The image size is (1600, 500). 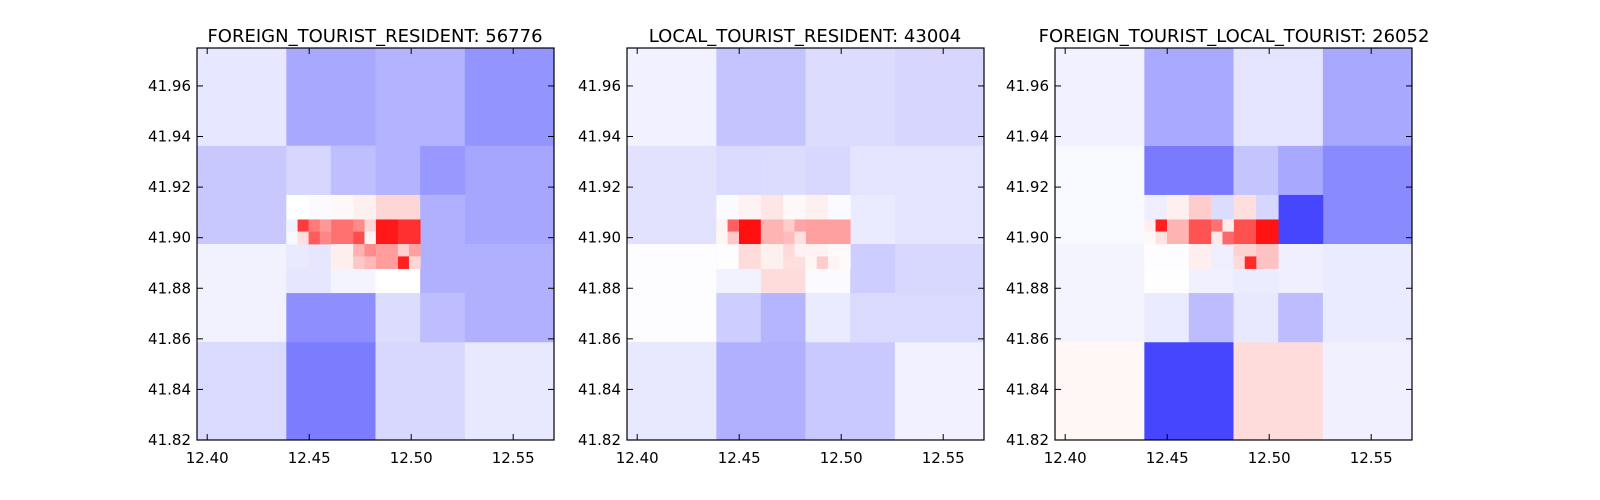 I want to click on x-tick-label: 12.55, so click(x=943, y=458).